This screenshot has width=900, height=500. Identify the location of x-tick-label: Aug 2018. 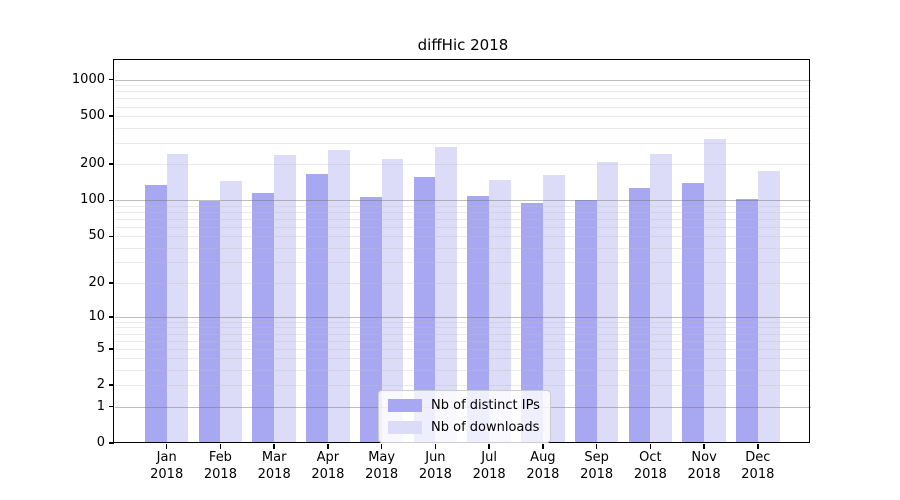
(543, 466).